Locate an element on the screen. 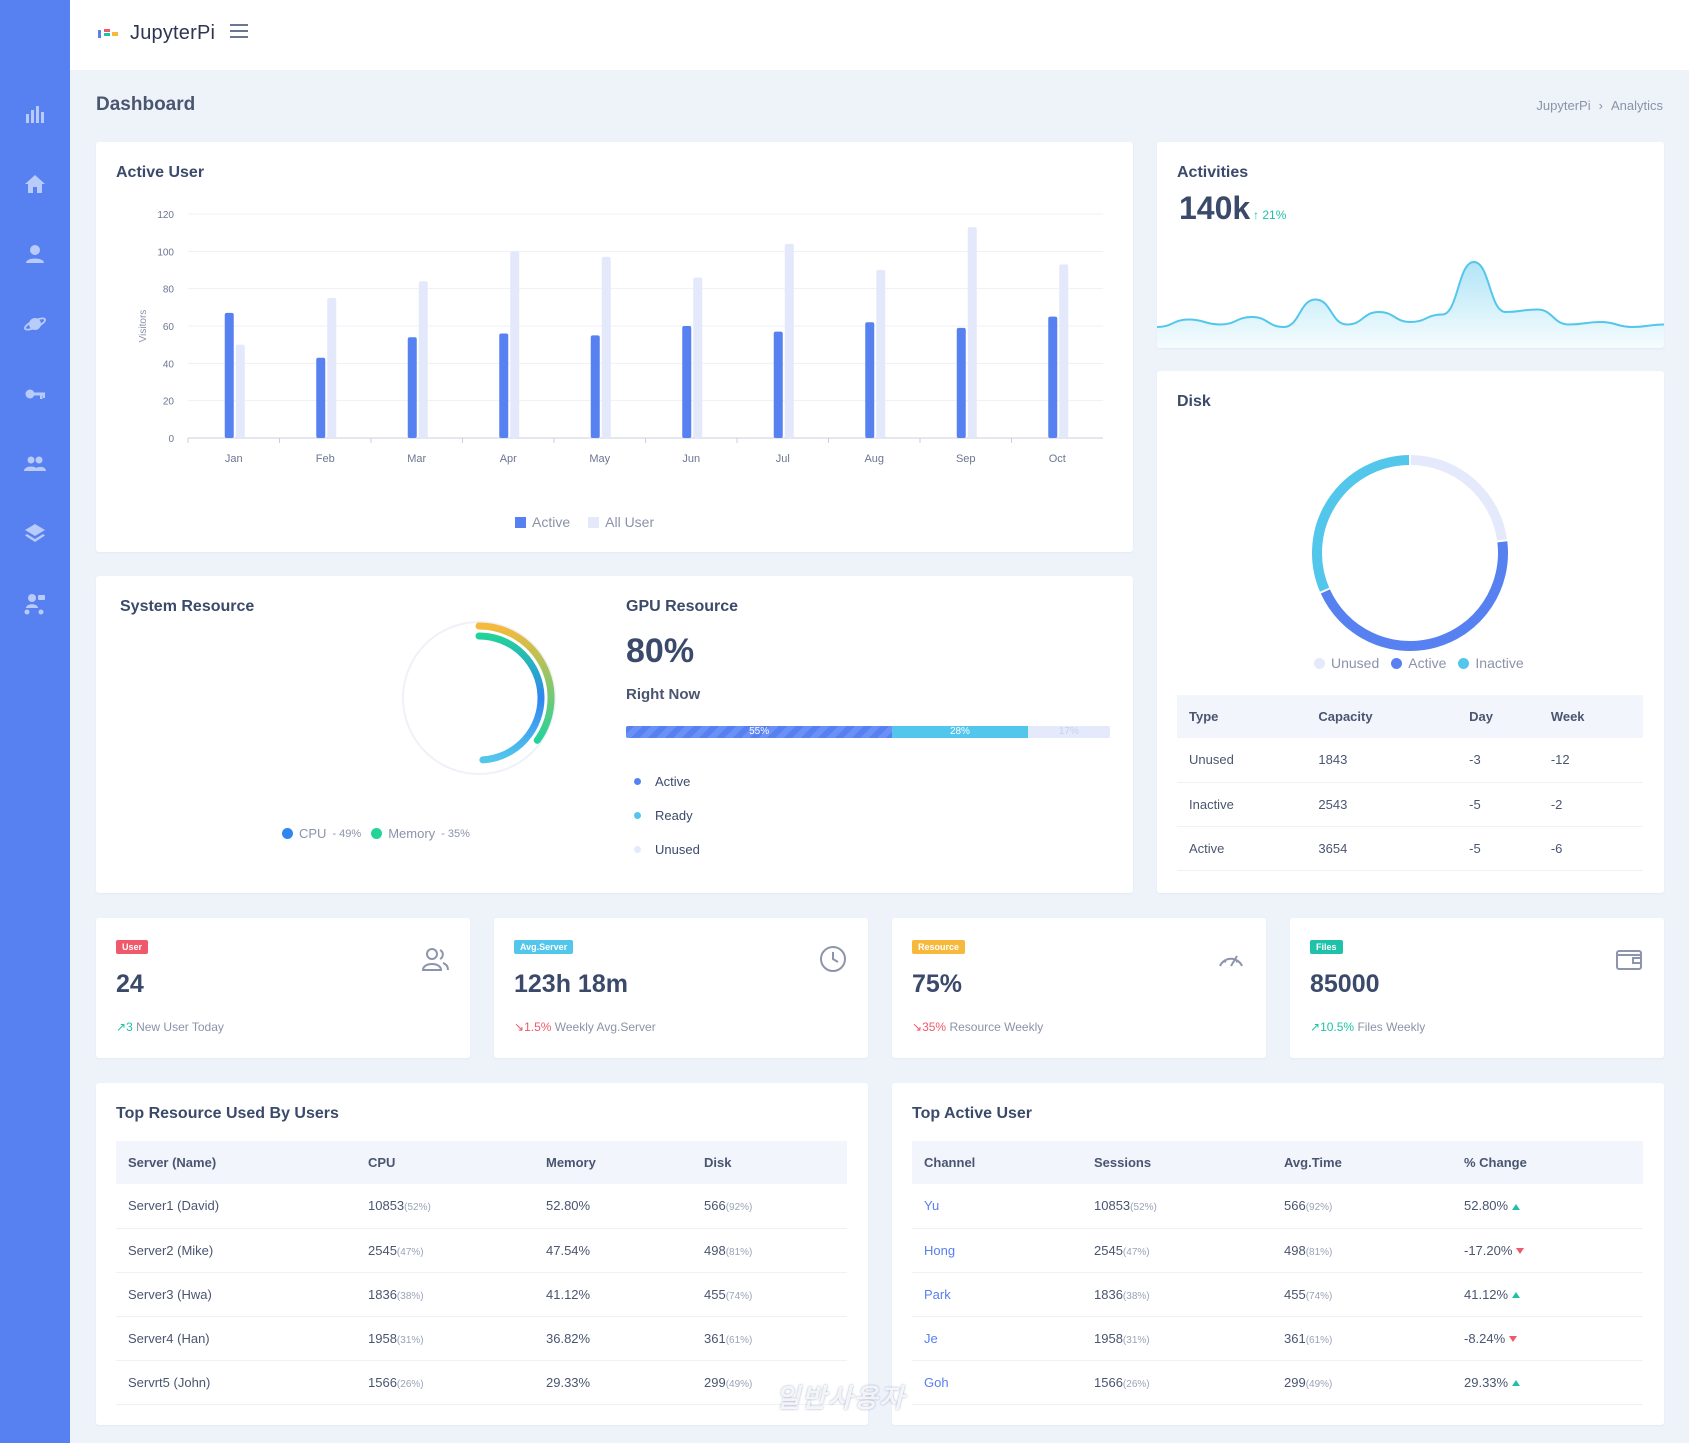 Image resolution: width=1689 pixels, height=1443 pixels. column-header: CPU is located at coordinates (445, 1162).